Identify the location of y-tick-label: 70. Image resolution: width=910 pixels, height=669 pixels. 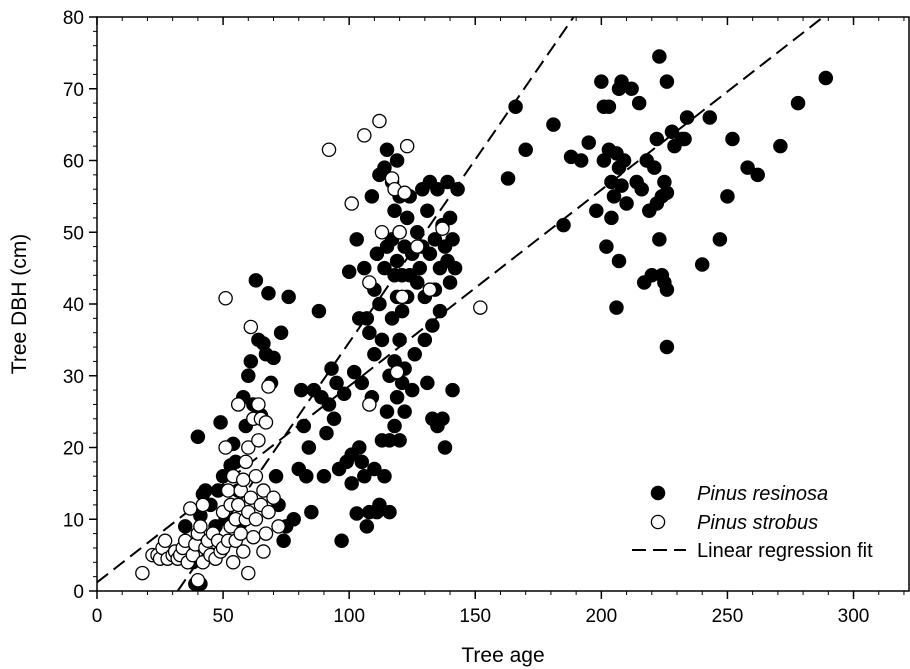
(73, 90).